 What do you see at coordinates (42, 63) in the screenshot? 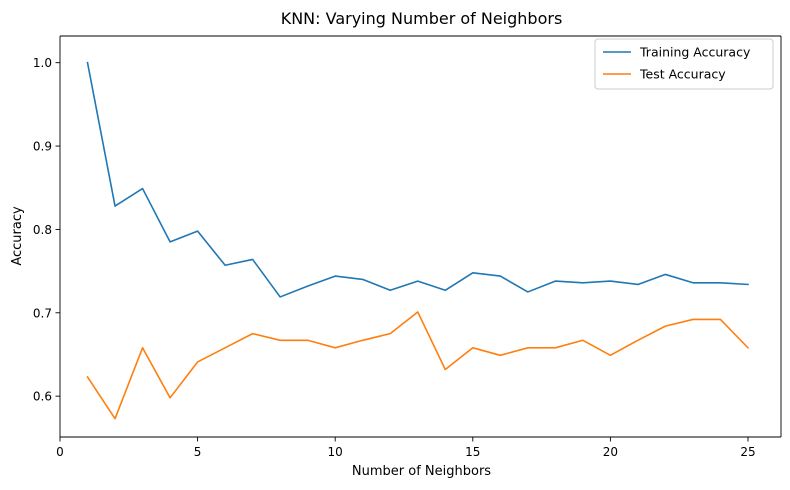
I see `y-tick-label: 1.0` at bounding box center [42, 63].